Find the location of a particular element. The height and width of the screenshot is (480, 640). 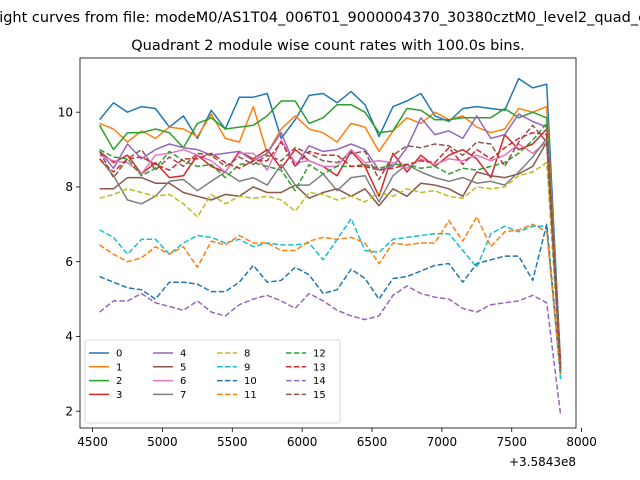

legend-label-6: 6 is located at coordinates (183, 381).